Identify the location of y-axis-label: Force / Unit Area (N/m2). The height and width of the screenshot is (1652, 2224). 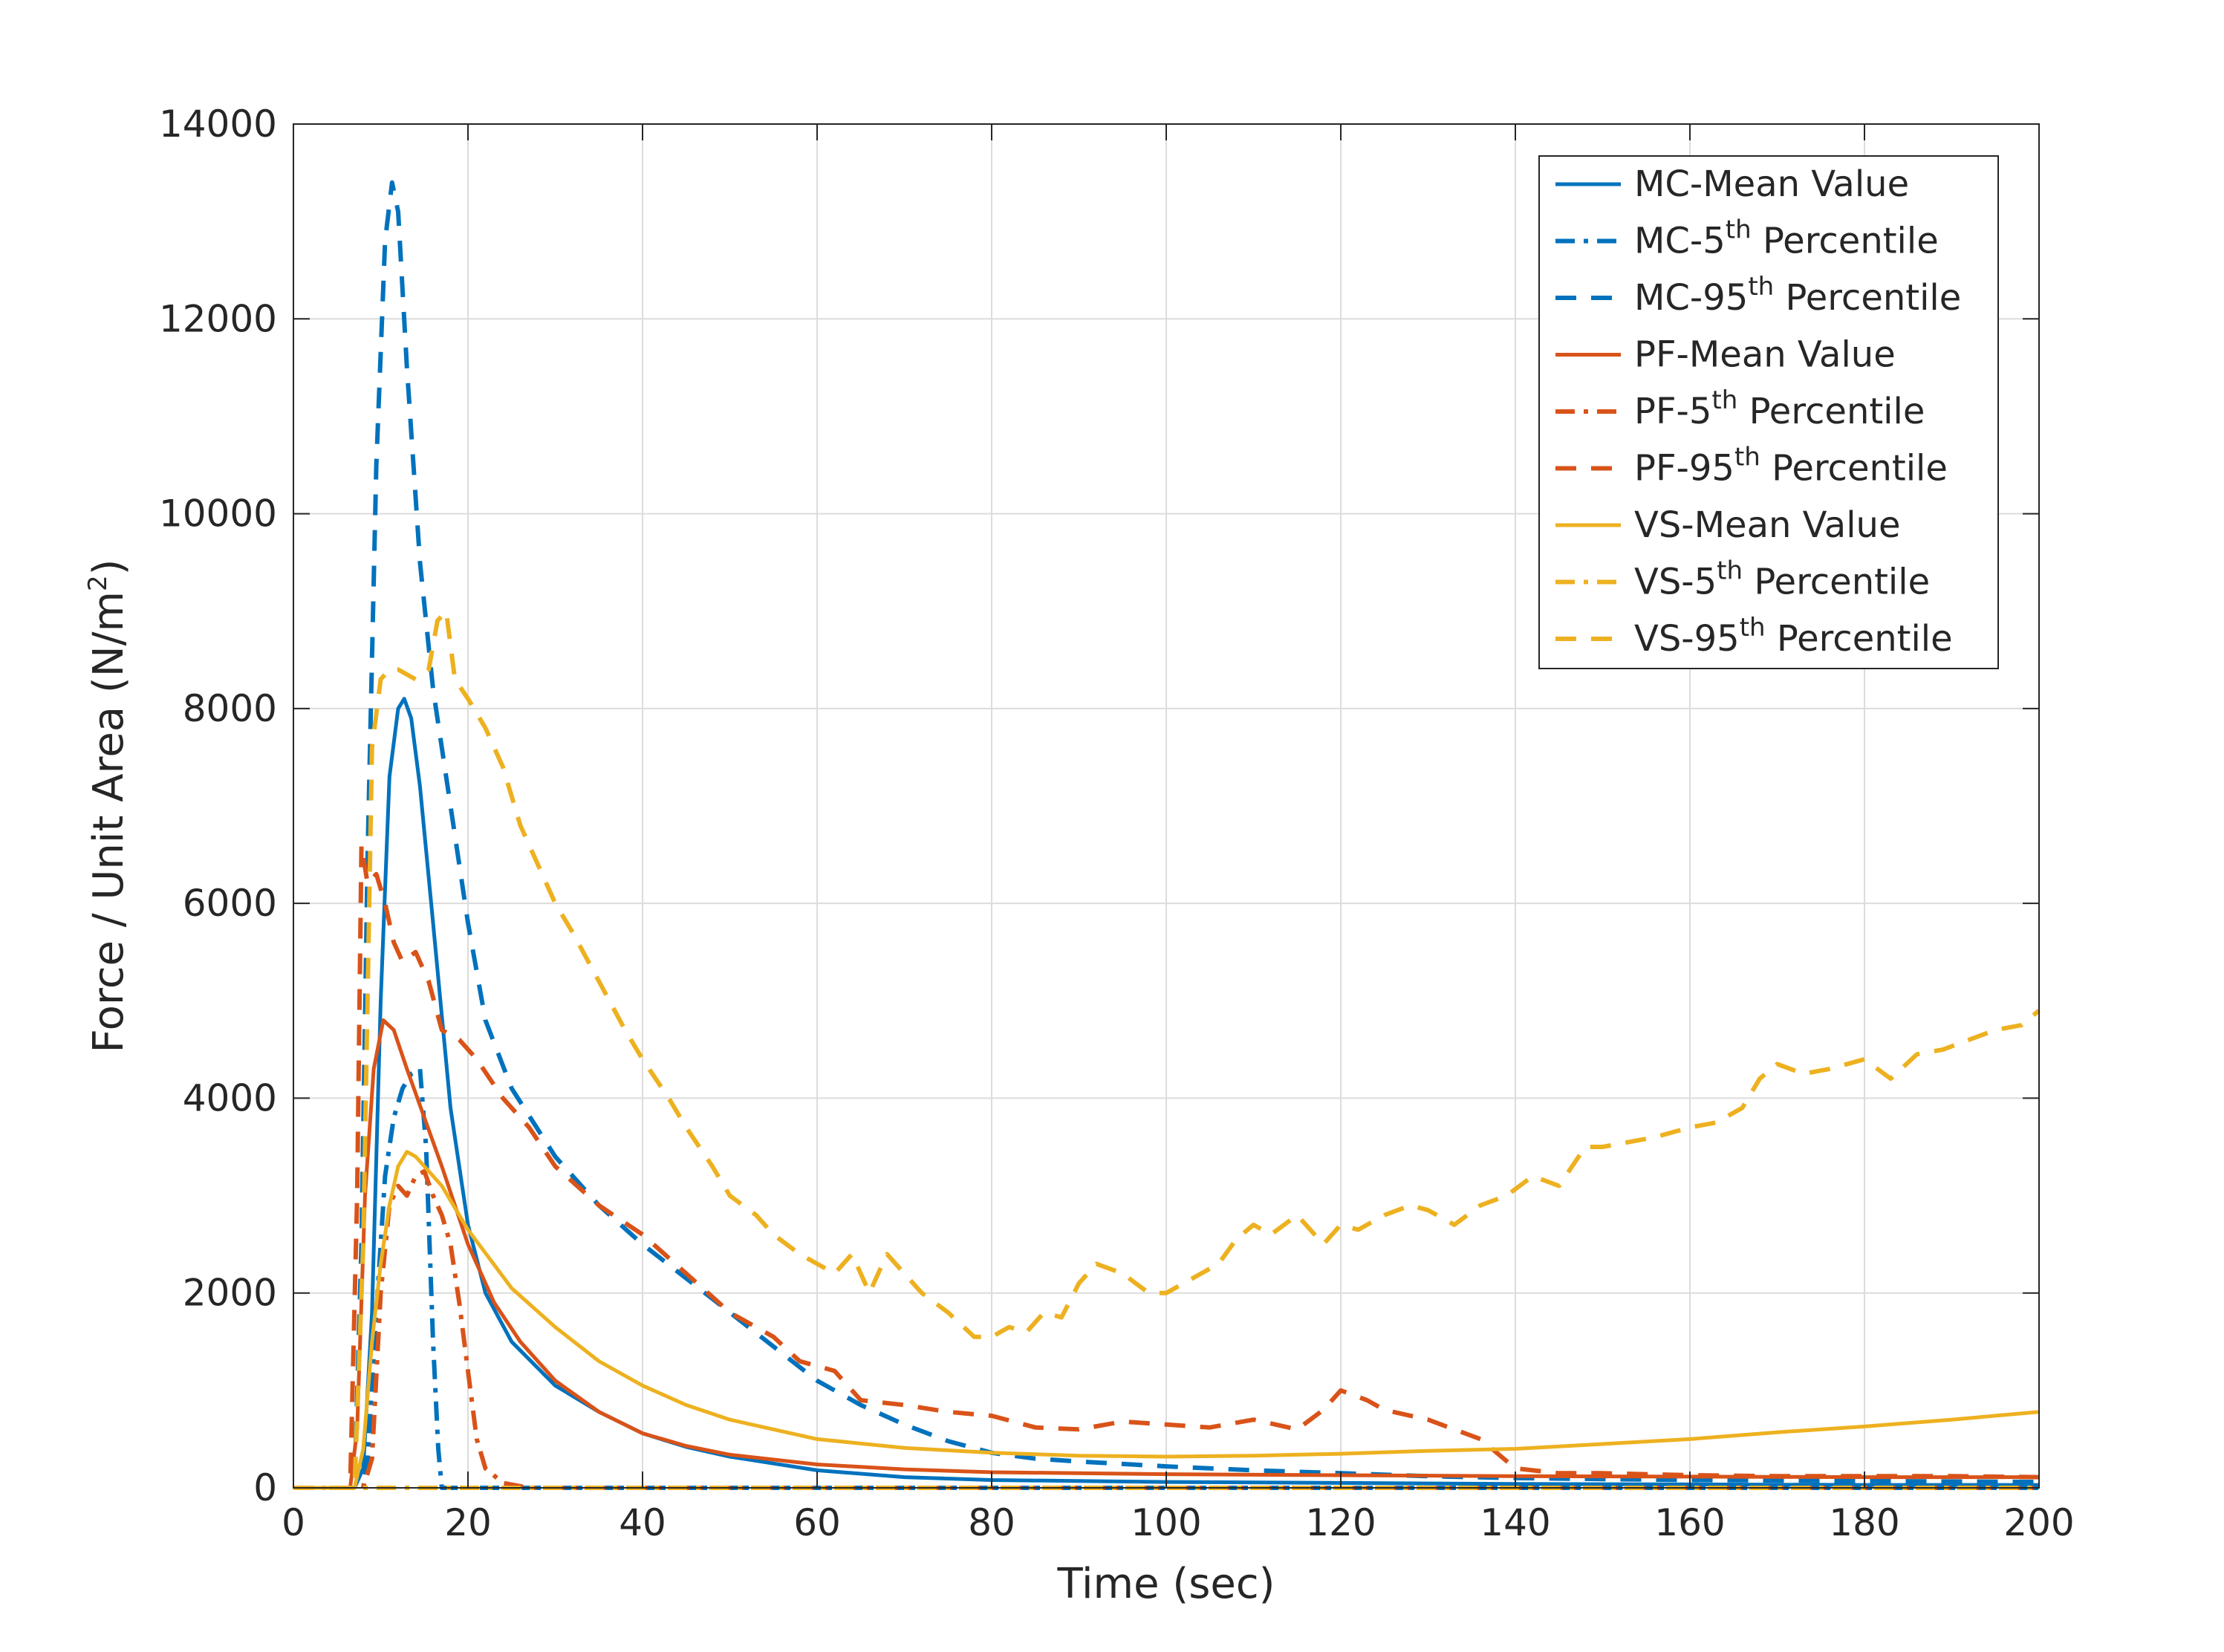
(108, 806).